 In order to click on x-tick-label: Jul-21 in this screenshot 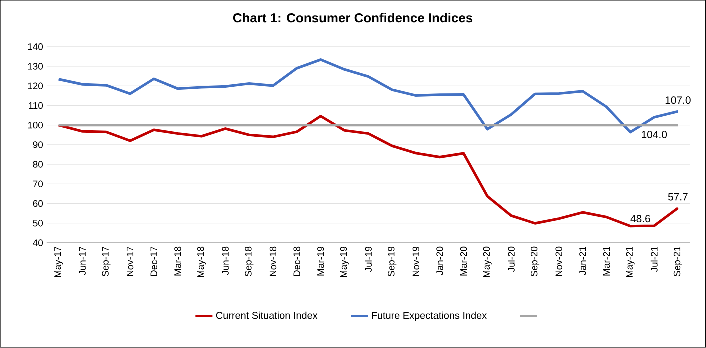, I will do `click(654, 259)`.